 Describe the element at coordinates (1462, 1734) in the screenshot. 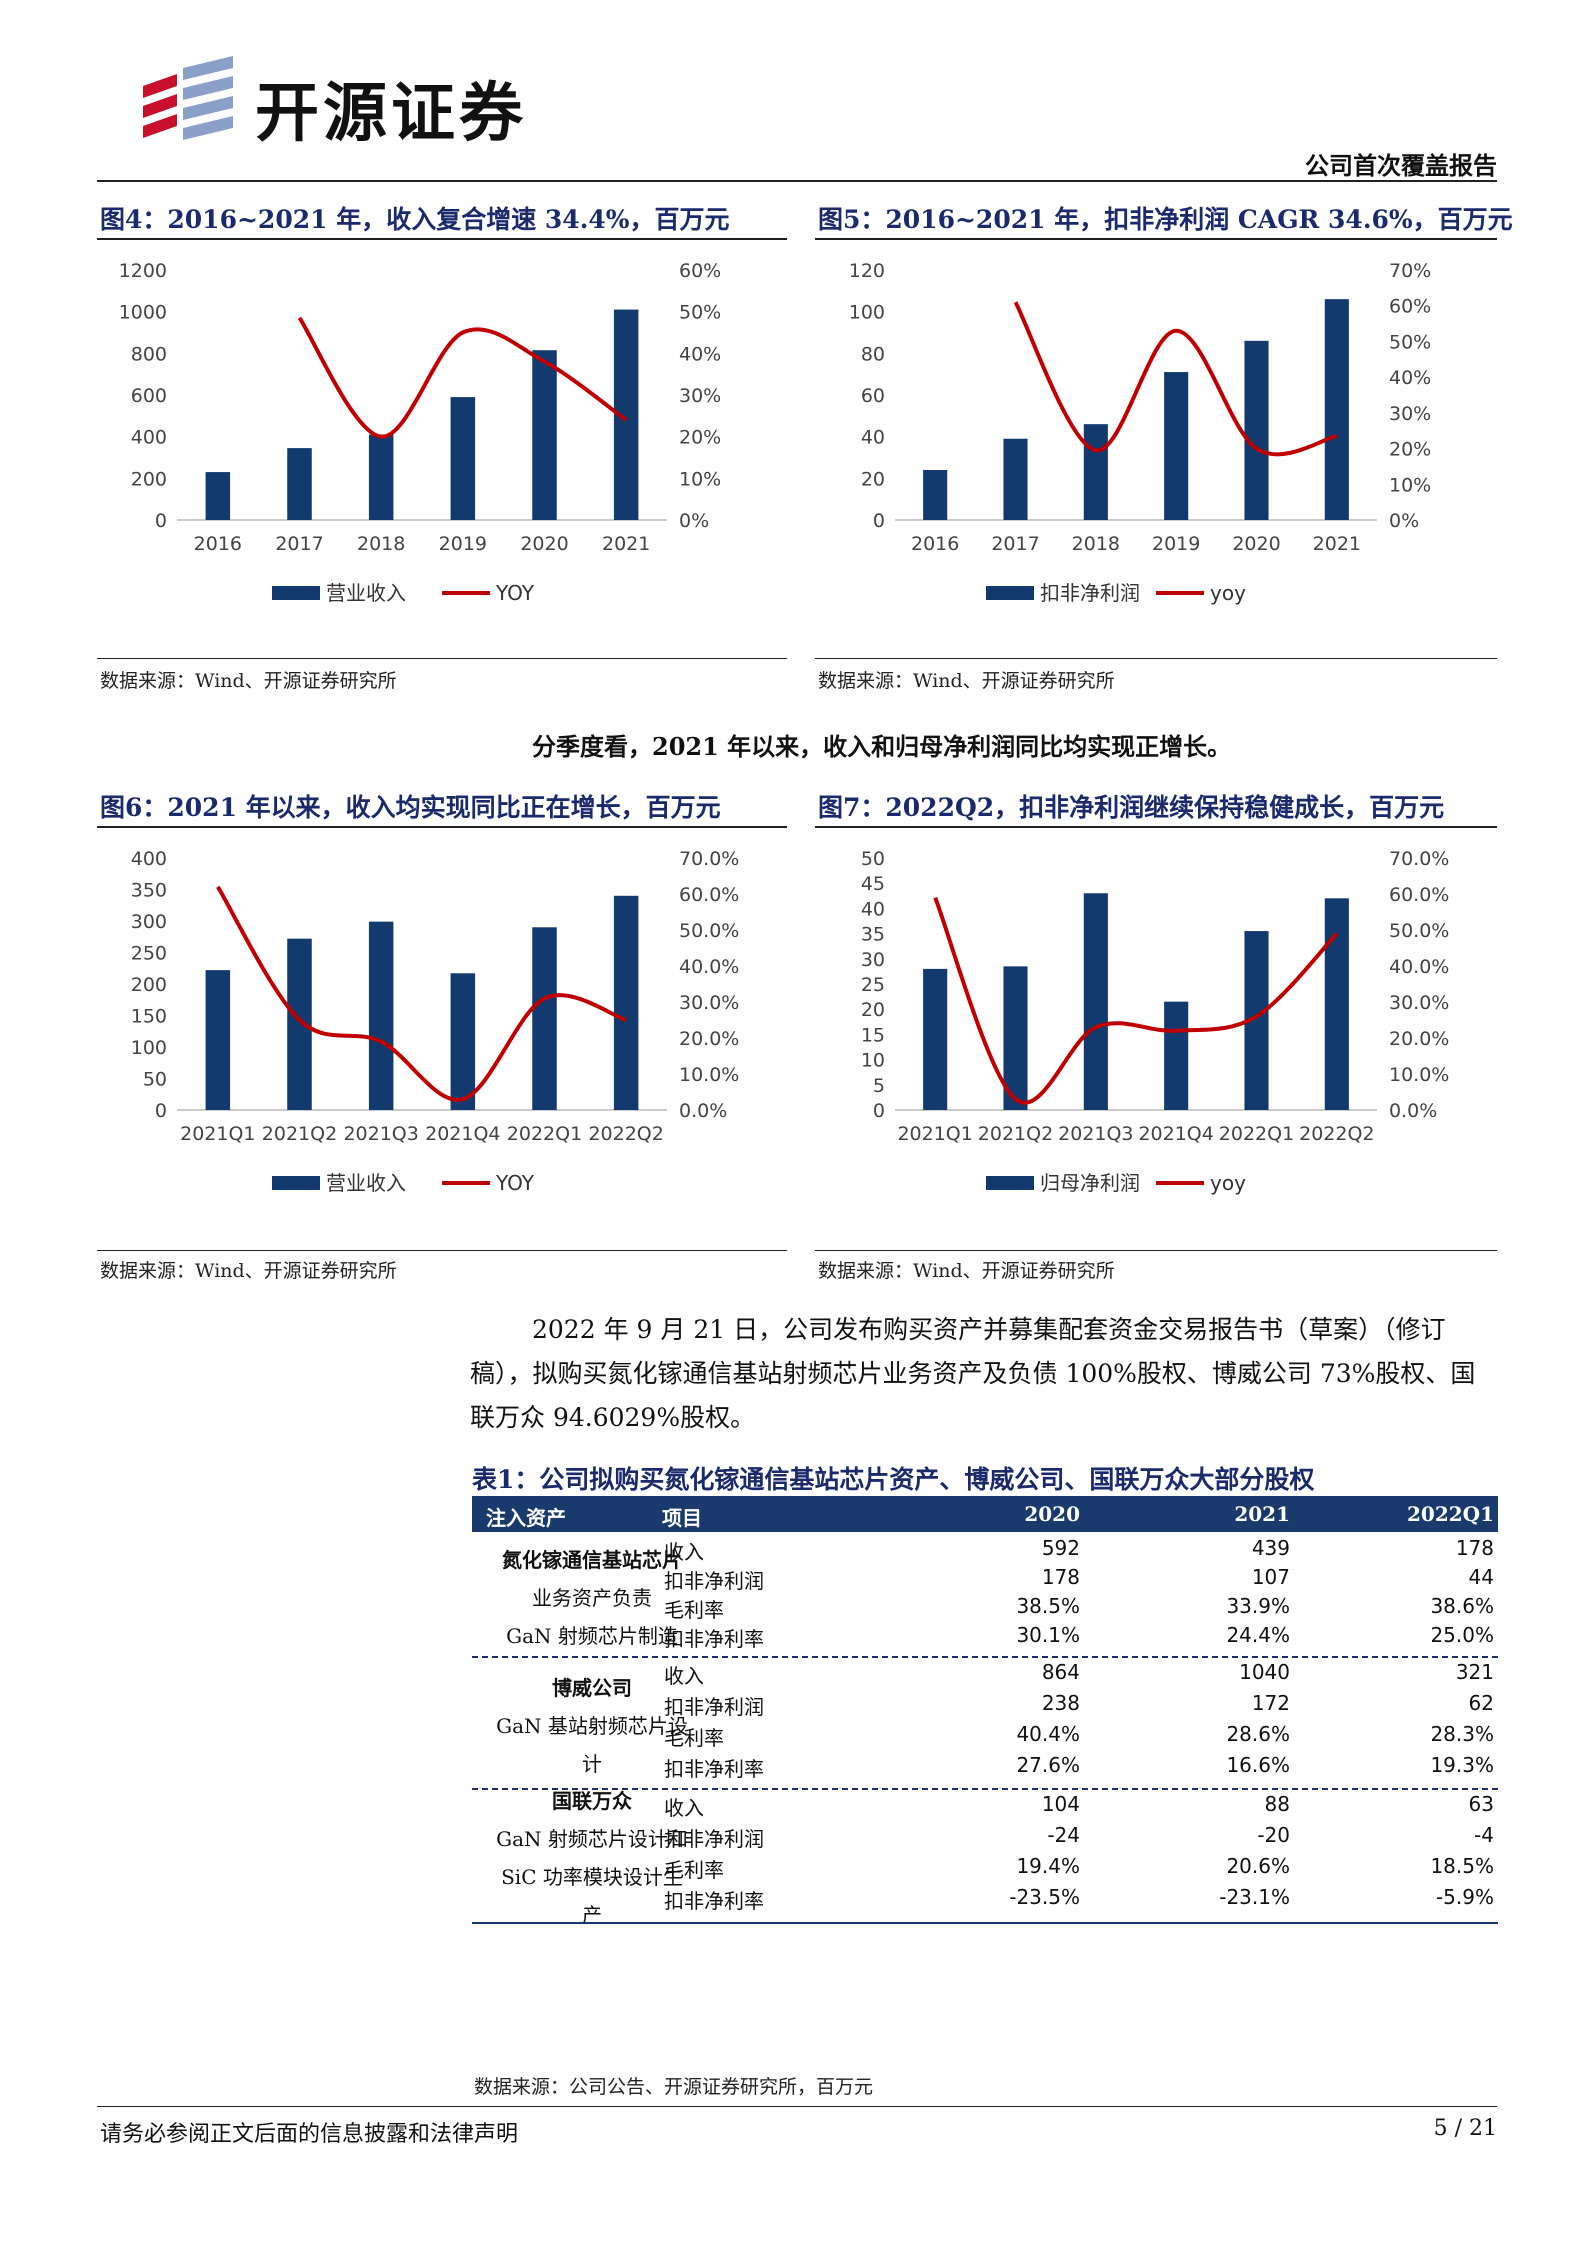

I see `table-cell-2022q1: 28.3%` at that location.